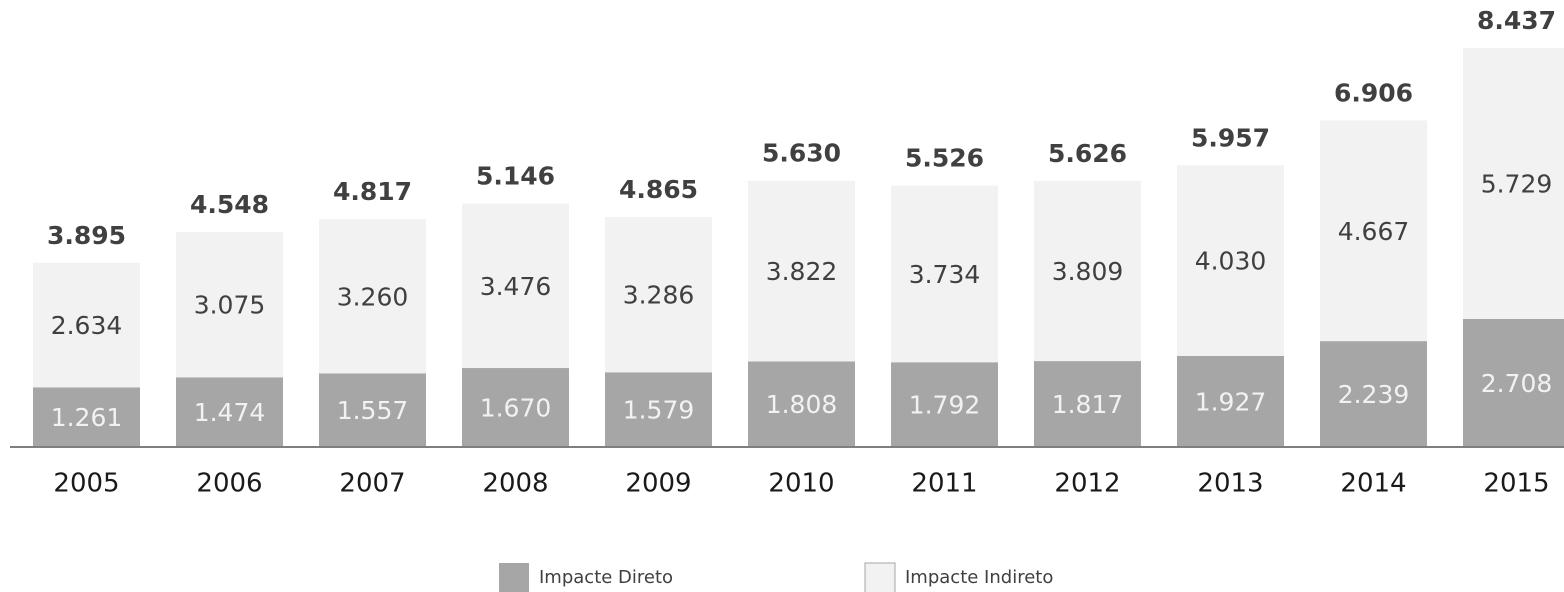  I want to click on x-tick-label: 2010, so click(801, 484).